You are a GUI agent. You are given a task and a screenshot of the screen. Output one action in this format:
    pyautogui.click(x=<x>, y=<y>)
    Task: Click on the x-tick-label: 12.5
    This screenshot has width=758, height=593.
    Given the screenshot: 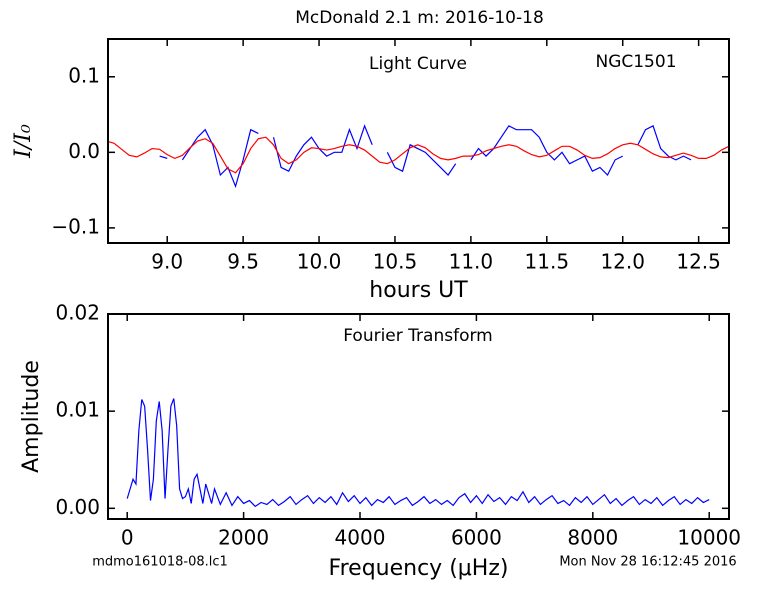 What is the action you would take?
    pyautogui.click(x=698, y=262)
    